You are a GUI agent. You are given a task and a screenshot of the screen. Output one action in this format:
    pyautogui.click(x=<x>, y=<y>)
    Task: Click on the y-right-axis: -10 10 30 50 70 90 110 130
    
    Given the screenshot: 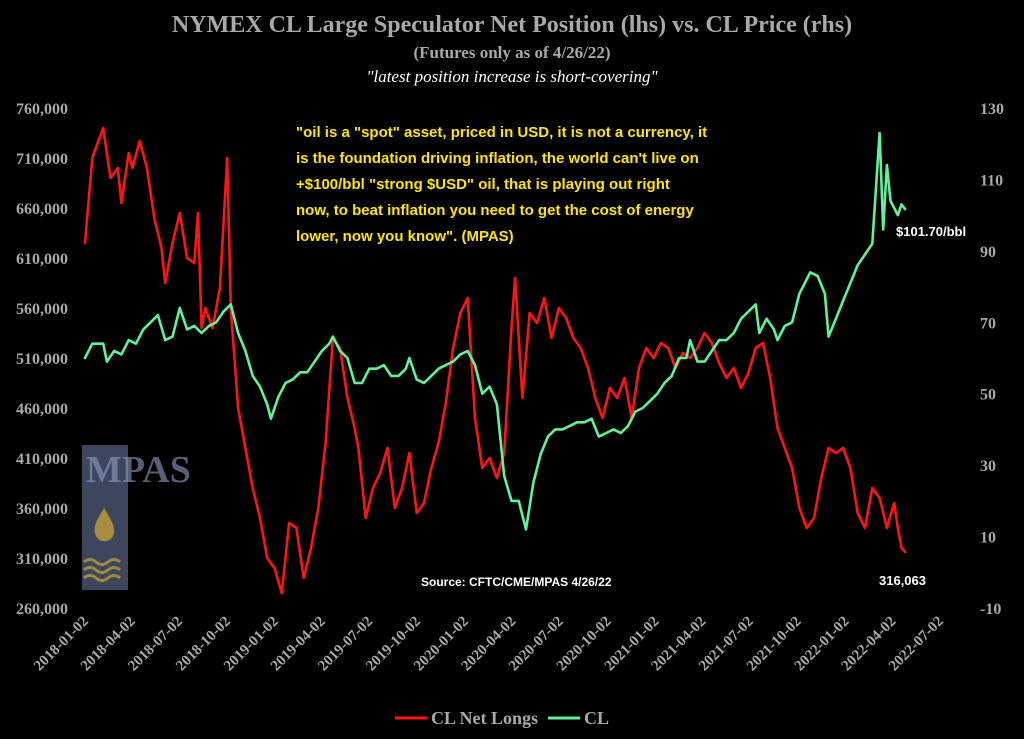 What is the action you would take?
    pyautogui.click(x=992, y=359)
    